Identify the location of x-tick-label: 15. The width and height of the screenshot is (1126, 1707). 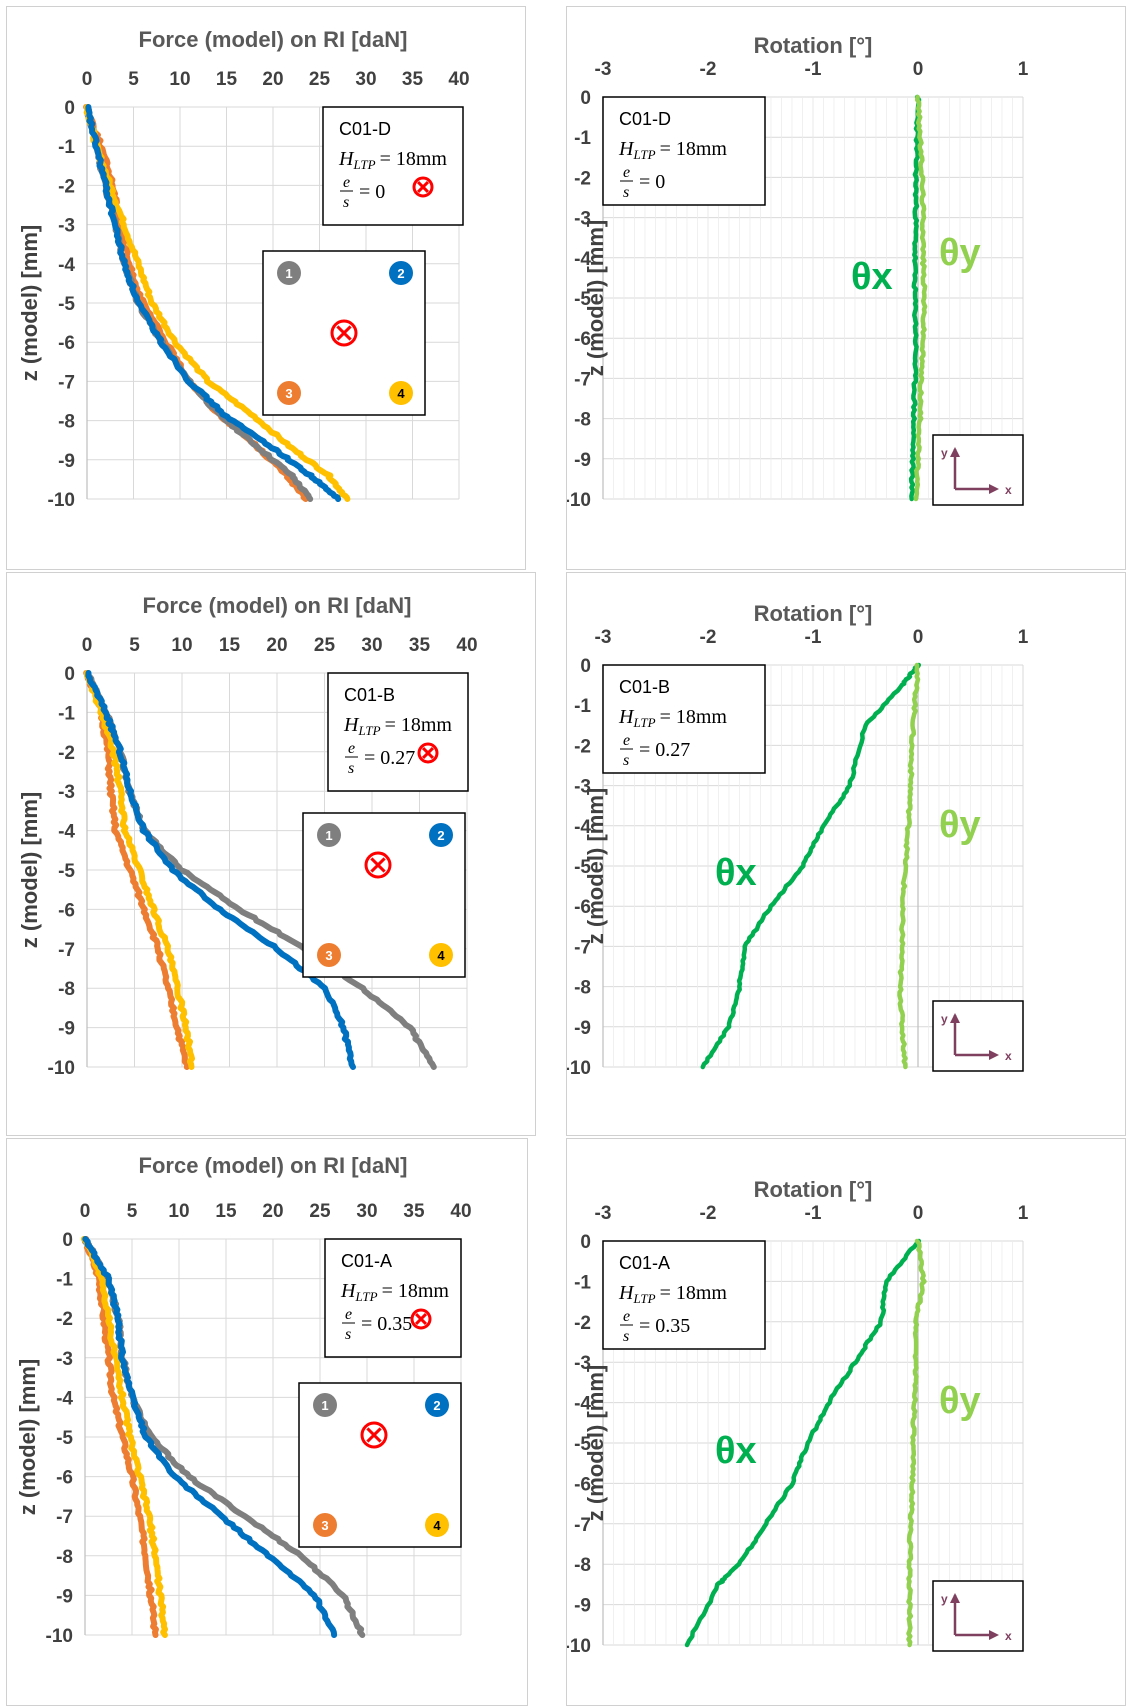
(226, 1211).